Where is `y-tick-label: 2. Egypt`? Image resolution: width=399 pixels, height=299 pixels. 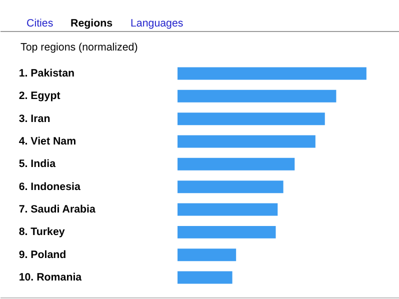 y-tick-label: 2. Egypt is located at coordinates (39, 96).